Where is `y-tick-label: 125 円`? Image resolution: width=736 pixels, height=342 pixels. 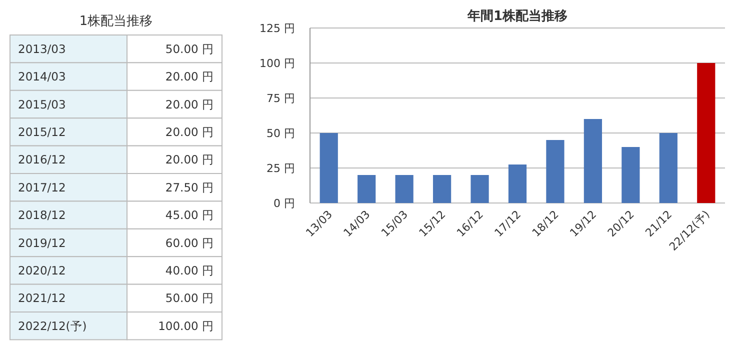 y-tick-label: 125 円 is located at coordinates (277, 28).